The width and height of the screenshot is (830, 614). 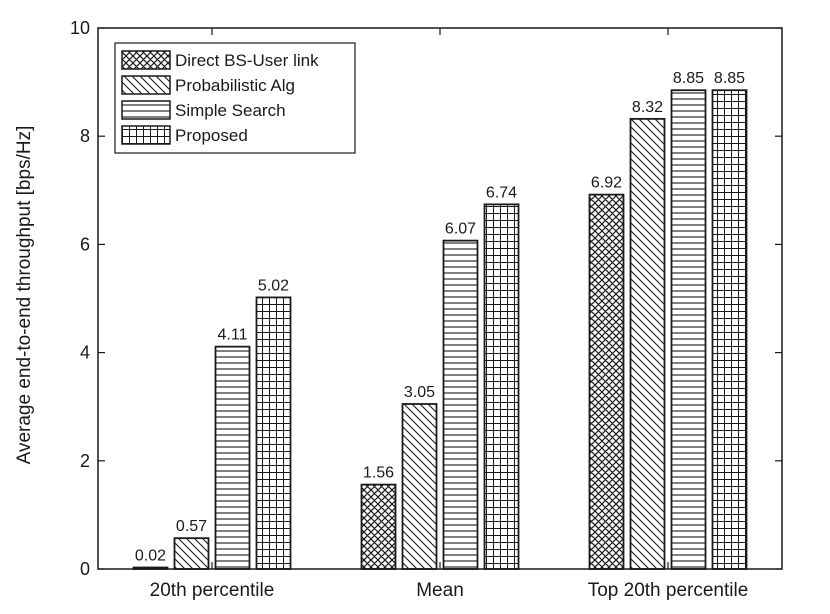 I want to click on data-label: 6.74, so click(x=501, y=192).